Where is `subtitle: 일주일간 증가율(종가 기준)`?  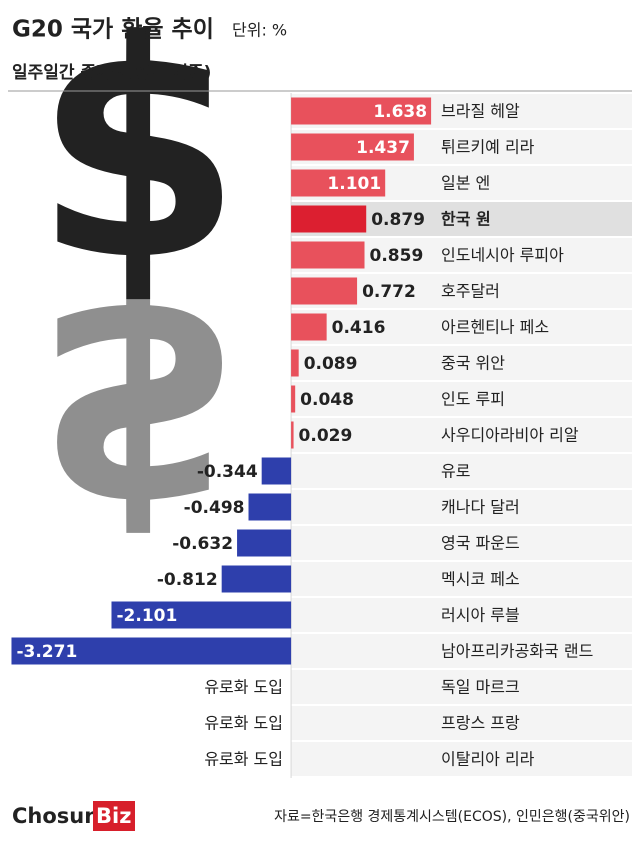
subtitle: 일주일간 증가율(종가 기준) is located at coordinates (111, 73).